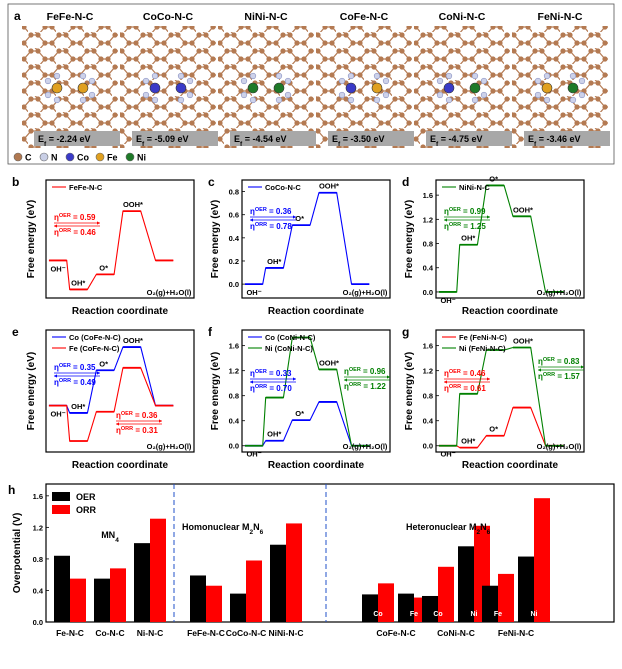  I want to click on legend-atom-label: C, so click(28, 158).